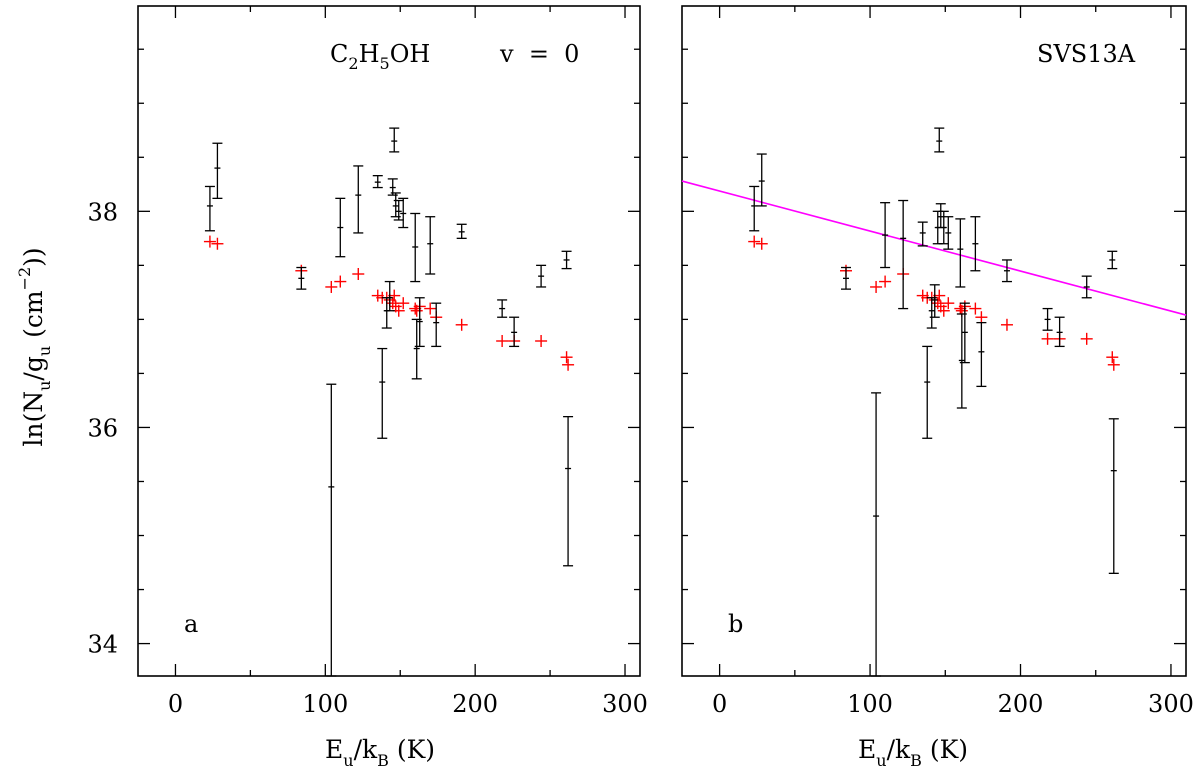  Describe the element at coordinates (102, 645) in the screenshot. I see `y-tick-label: 34` at that location.